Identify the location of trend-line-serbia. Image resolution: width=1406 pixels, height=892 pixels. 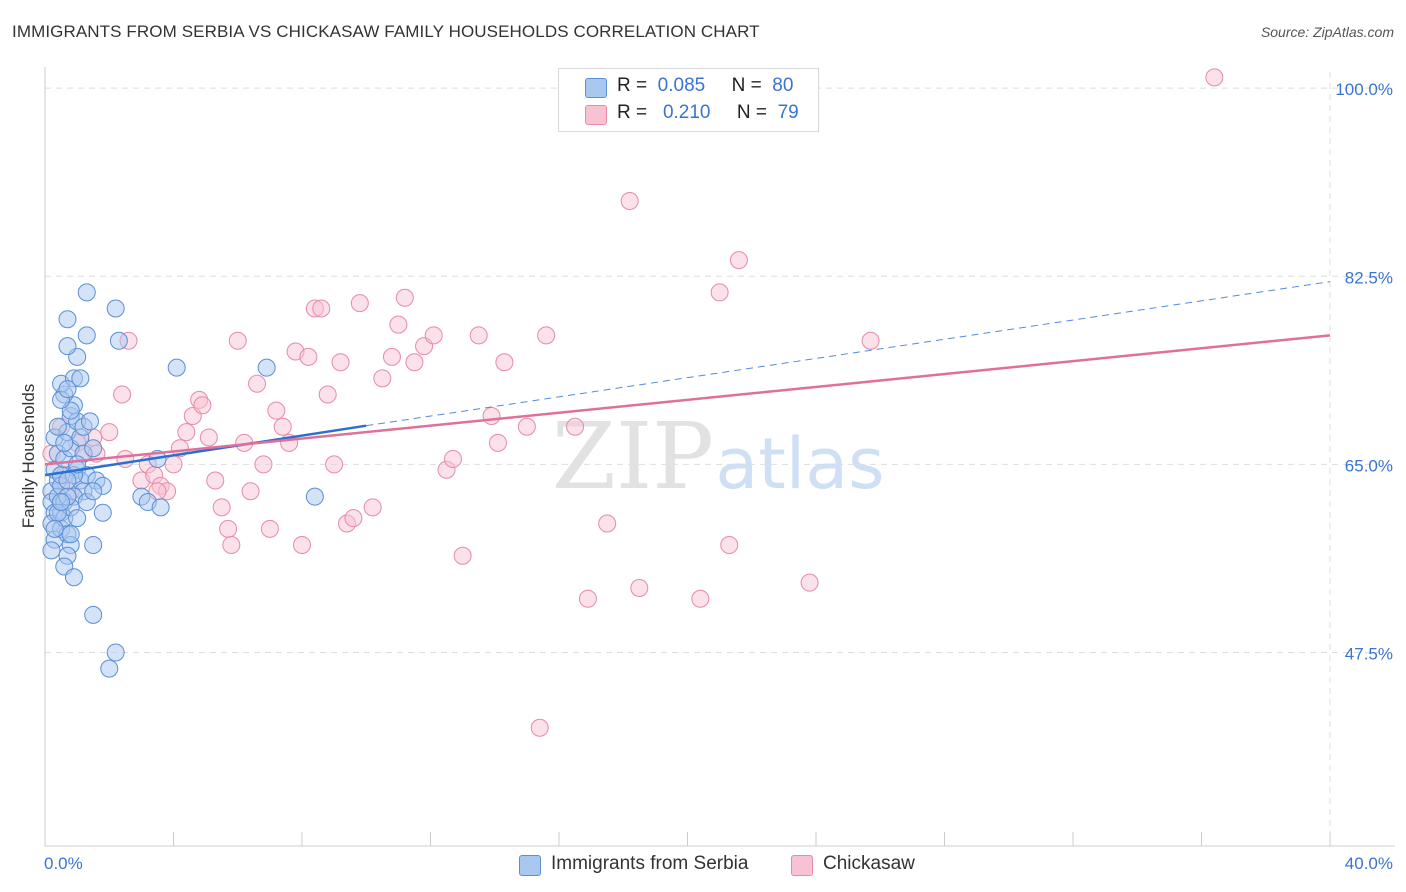
(205, 450).